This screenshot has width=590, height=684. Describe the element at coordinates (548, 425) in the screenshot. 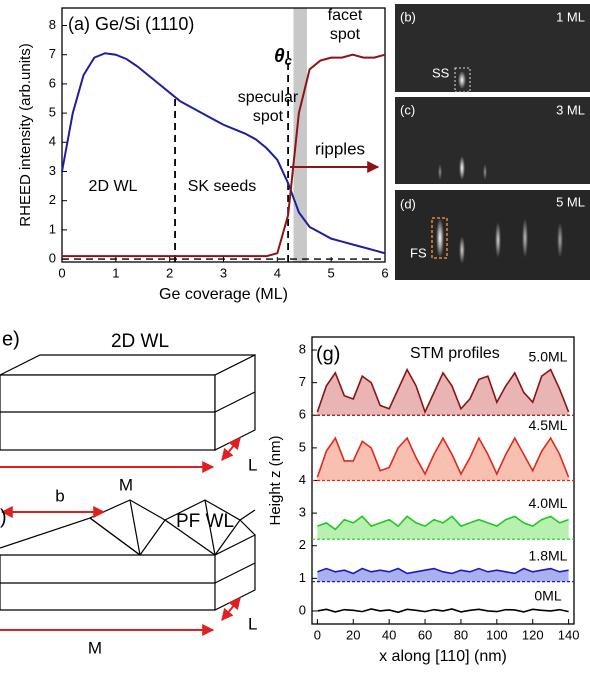

I see `profile-label: 4.5ML` at that location.